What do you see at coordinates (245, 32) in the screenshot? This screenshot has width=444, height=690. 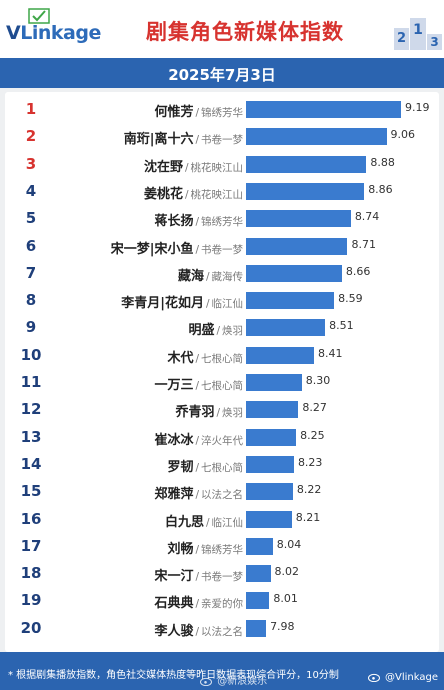 I see `chart-title: 剧集角色新媒体指数` at bounding box center [245, 32].